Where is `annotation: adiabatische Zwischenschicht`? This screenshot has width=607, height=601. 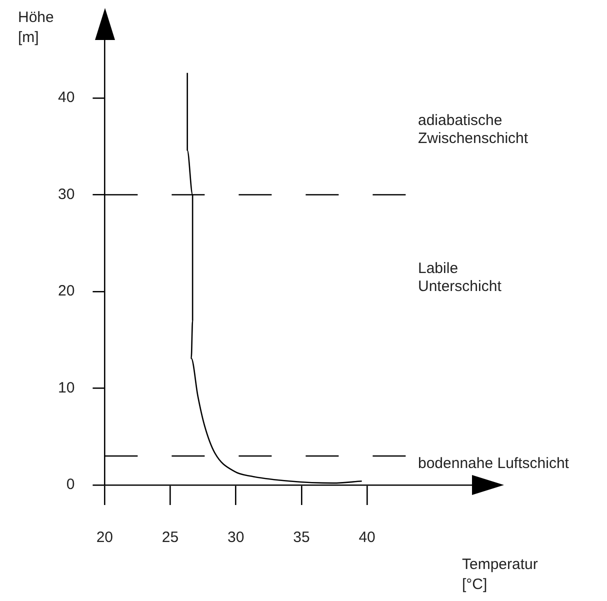
annotation: adiabatische Zwischenschicht is located at coordinates (473, 130).